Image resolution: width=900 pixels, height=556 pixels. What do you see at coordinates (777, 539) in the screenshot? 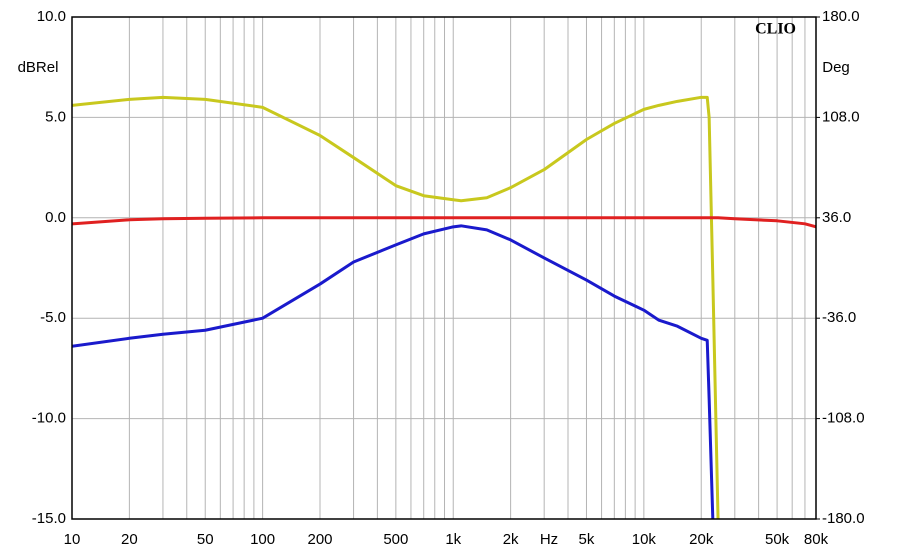
I see `x-tick-label: 50k` at bounding box center [777, 539].